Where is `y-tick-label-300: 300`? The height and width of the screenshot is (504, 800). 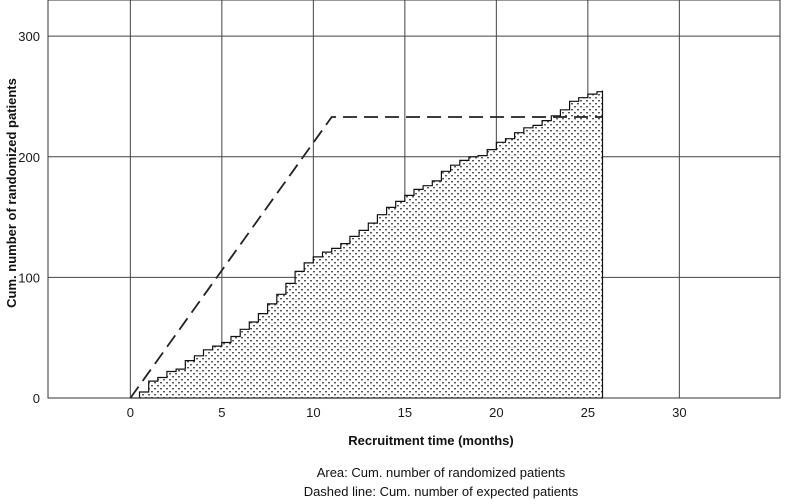
y-tick-label-300: 300 is located at coordinates (29, 36).